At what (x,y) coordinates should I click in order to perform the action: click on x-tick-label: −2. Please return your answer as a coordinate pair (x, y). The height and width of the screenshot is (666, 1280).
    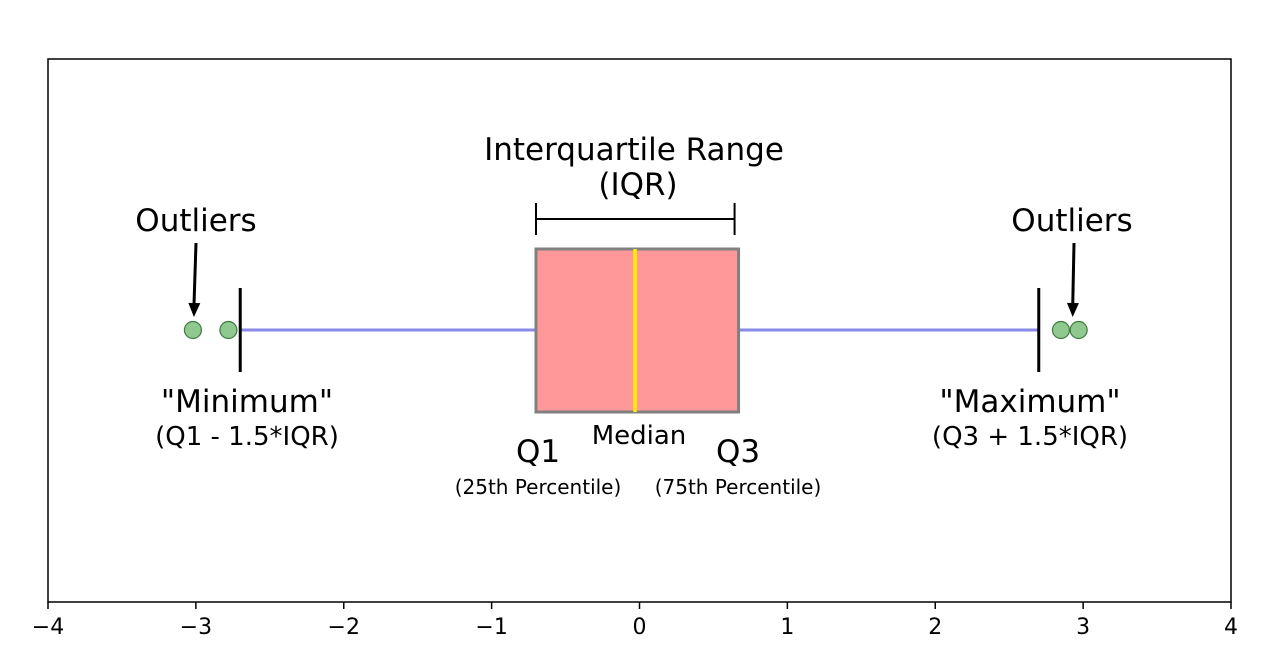
    Looking at the image, I should click on (344, 627).